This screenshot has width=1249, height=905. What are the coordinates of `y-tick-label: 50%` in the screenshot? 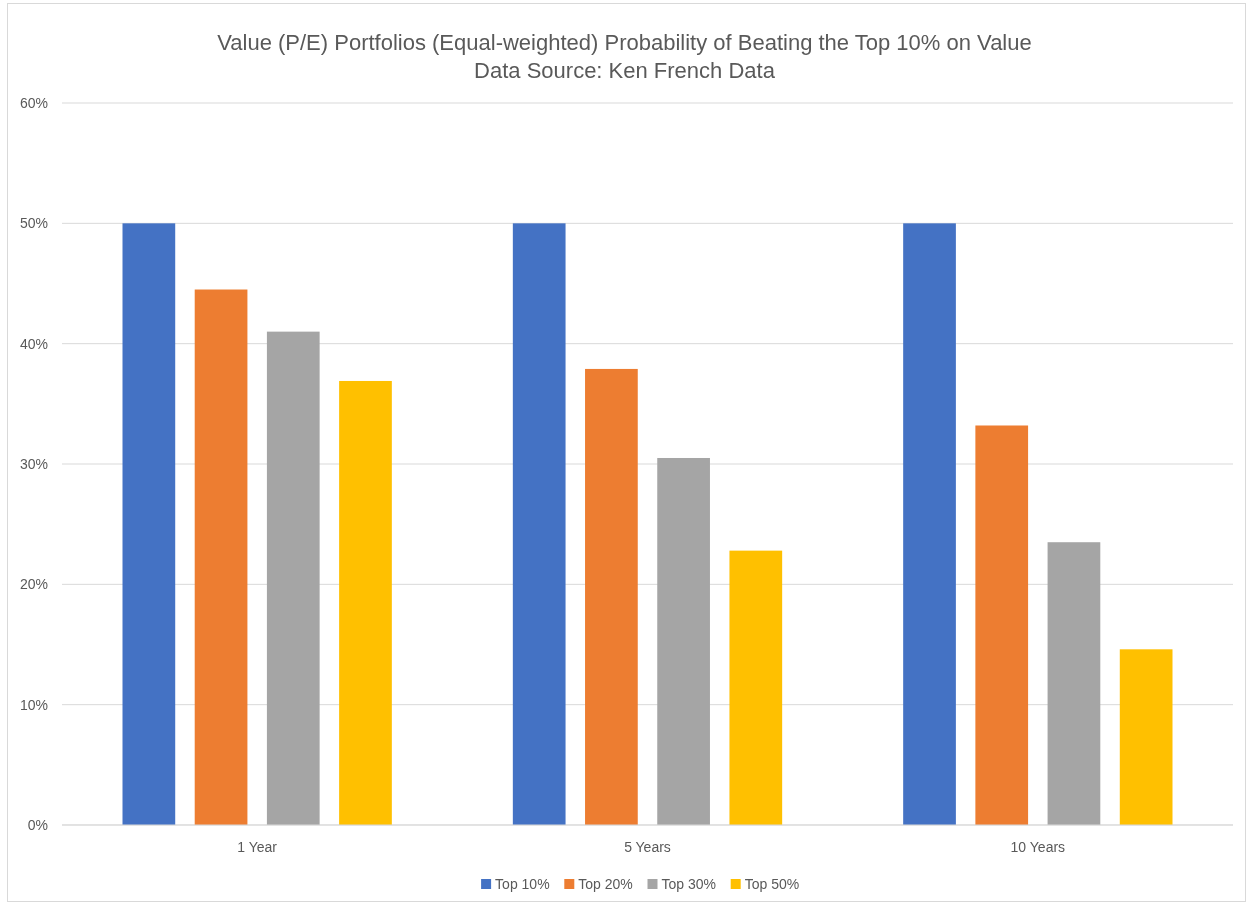 It's located at (33, 223).